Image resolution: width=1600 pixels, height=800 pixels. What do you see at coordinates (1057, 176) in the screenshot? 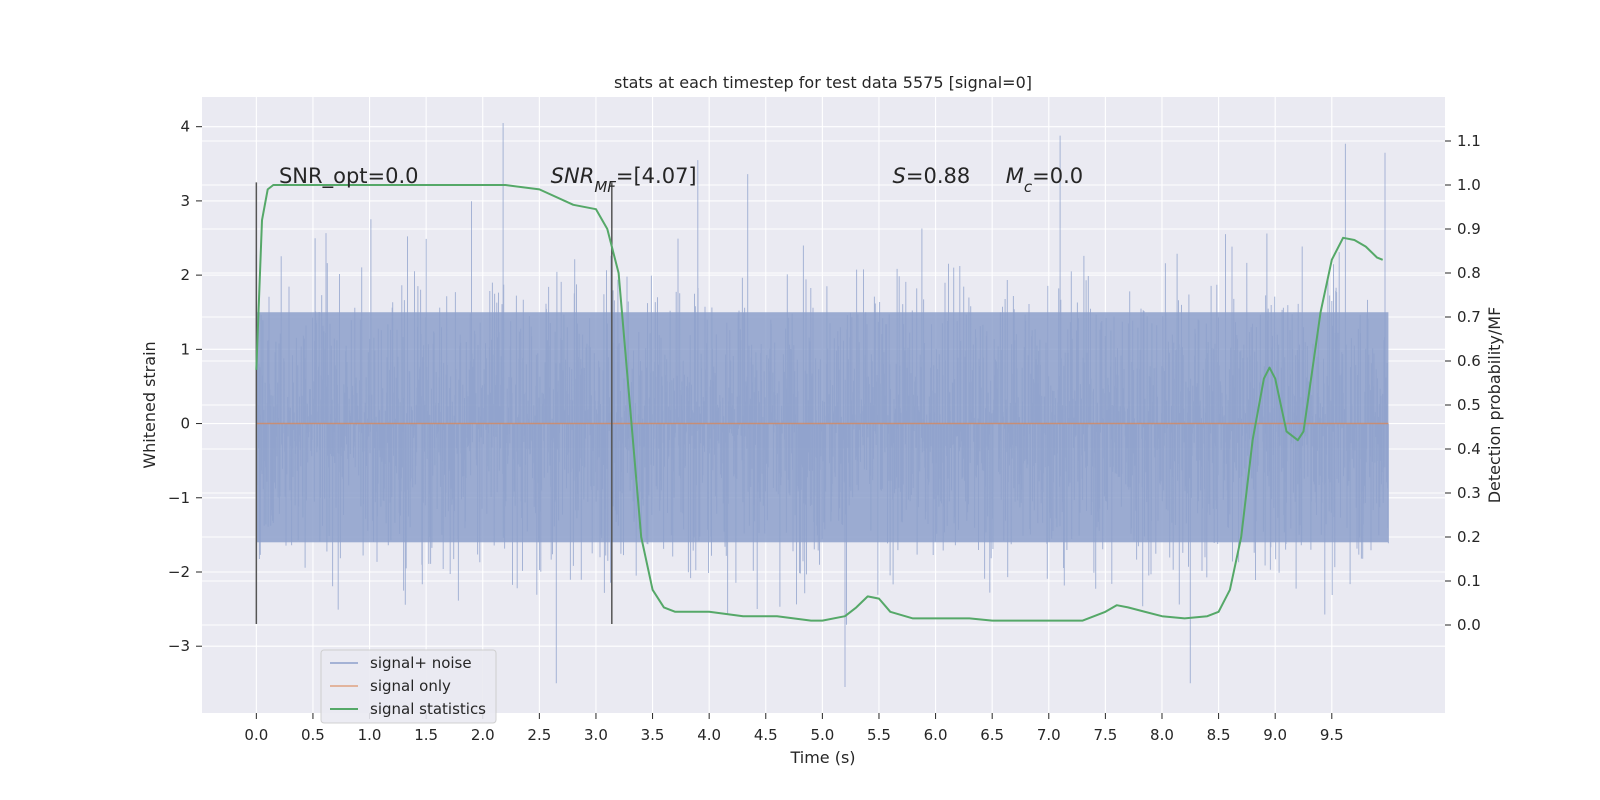
I see `annotation-part: =0.0` at bounding box center [1057, 176].